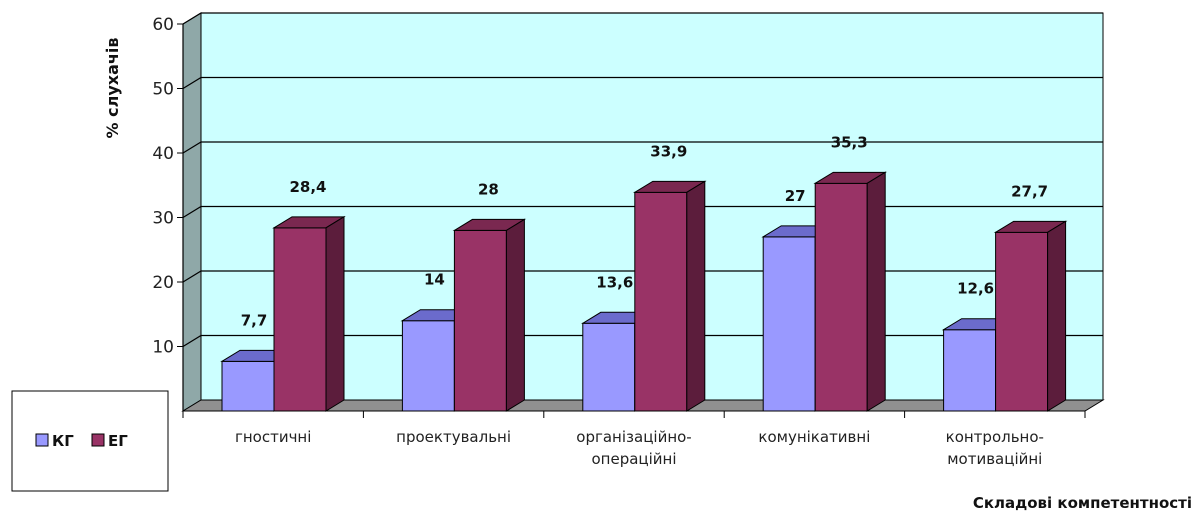  What do you see at coordinates (994, 459) in the screenshot?
I see `category-label-4-1: мотиваційні` at bounding box center [994, 459].